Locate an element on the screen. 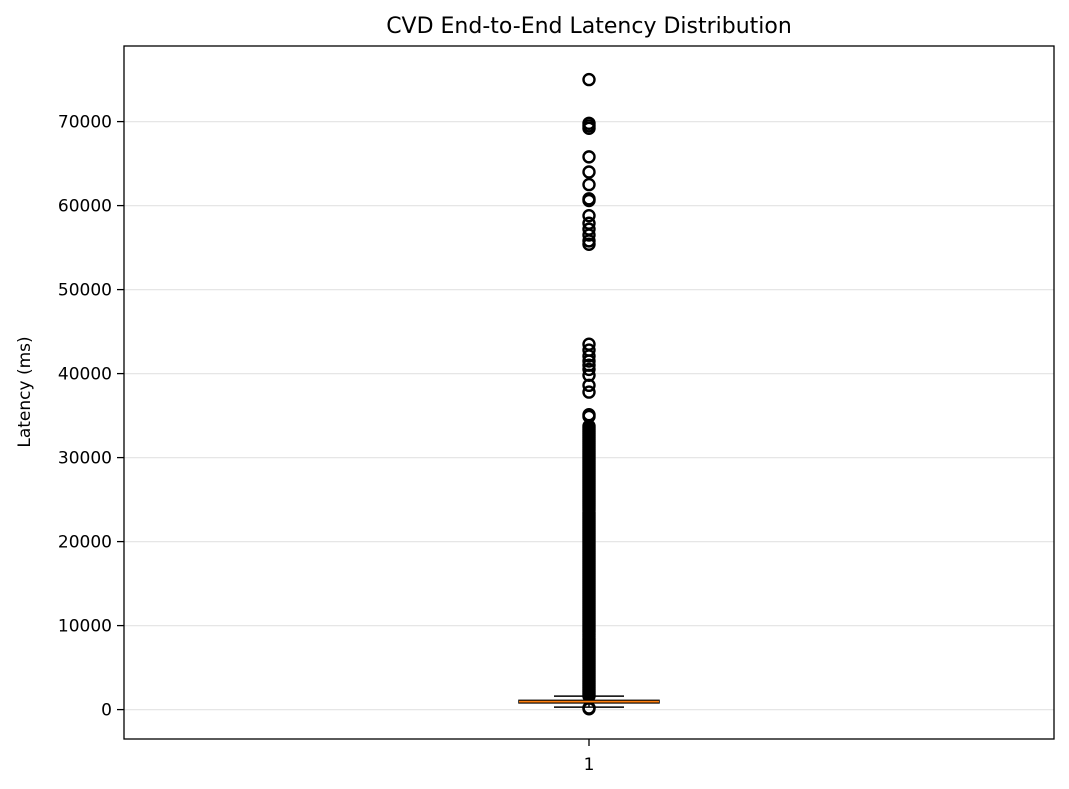 The width and height of the screenshot is (1069, 789). x-axis-ticks: 1 is located at coordinates (589, 757).